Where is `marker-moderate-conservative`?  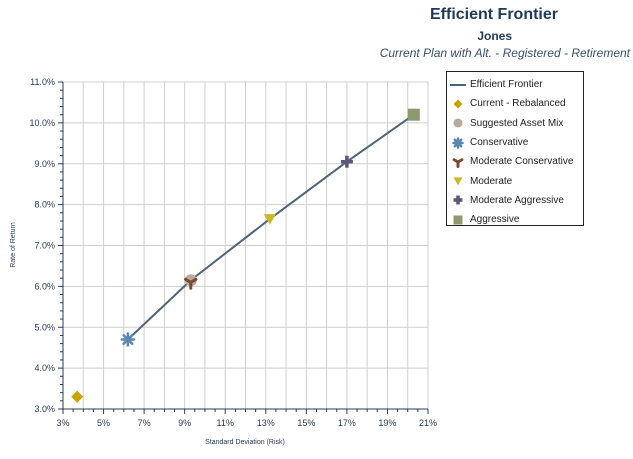
marker-moderate-conservative is located at coordinates (191, 283).